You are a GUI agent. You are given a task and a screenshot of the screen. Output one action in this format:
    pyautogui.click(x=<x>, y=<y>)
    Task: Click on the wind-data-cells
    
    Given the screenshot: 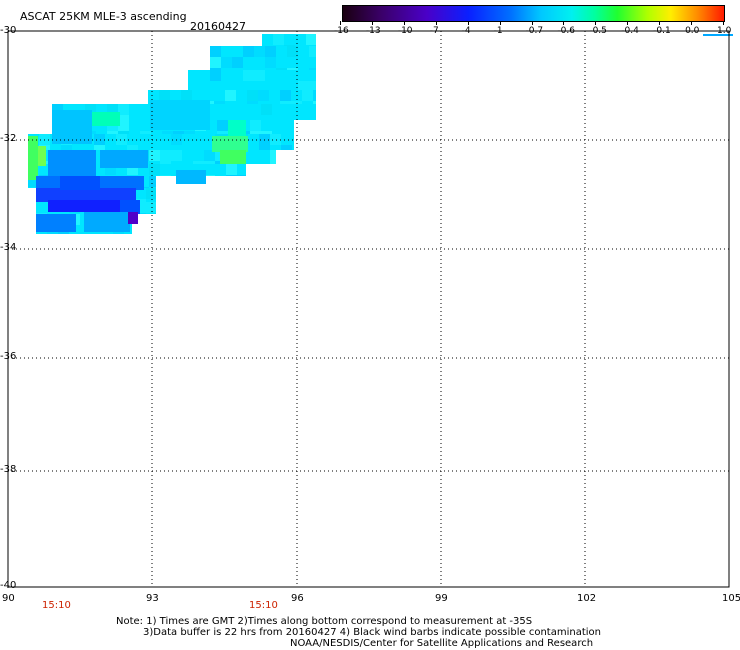 What is the action you would take?
    pyautogui.click(x=172, y=134)
    